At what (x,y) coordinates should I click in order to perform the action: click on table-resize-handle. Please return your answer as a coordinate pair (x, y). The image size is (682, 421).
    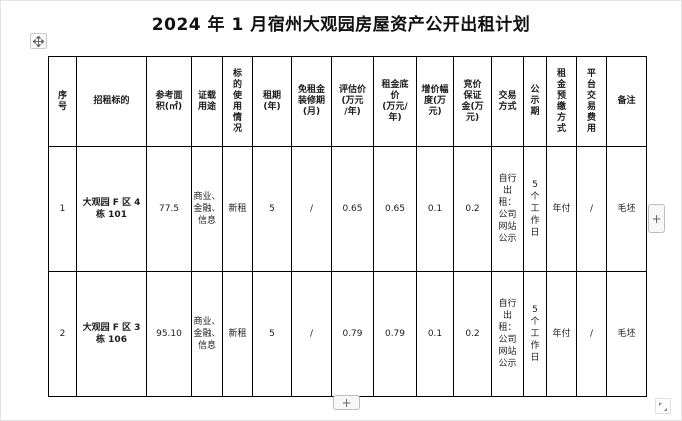
    Looking at the image, I should click on (663, 406).